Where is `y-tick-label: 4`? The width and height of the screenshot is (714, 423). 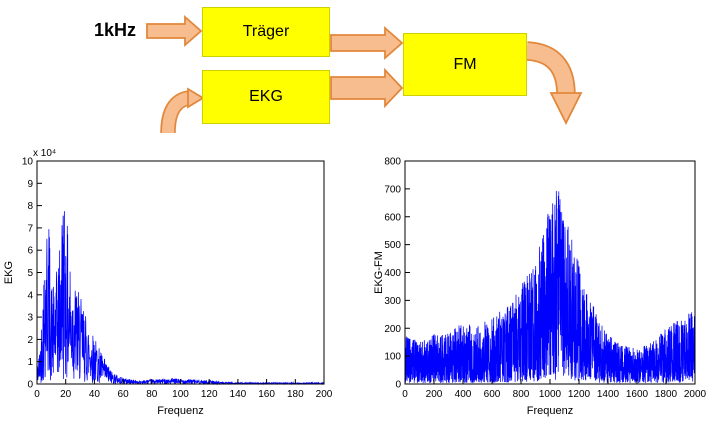 y-tick-label: 4 is located at coordinates (30, 295).